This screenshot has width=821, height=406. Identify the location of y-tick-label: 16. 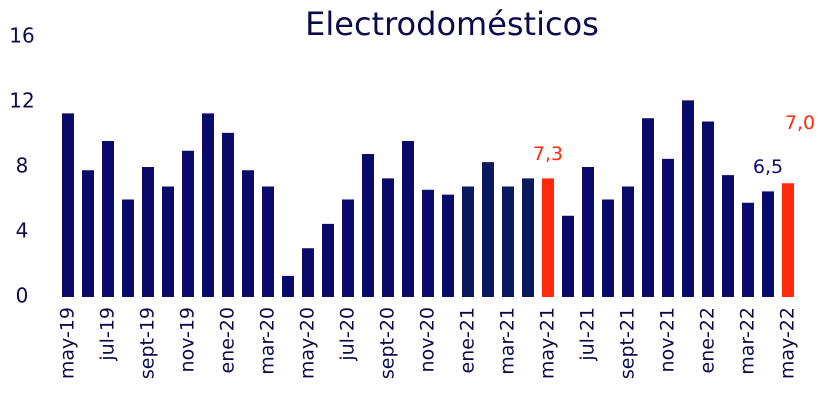
(21, 36).